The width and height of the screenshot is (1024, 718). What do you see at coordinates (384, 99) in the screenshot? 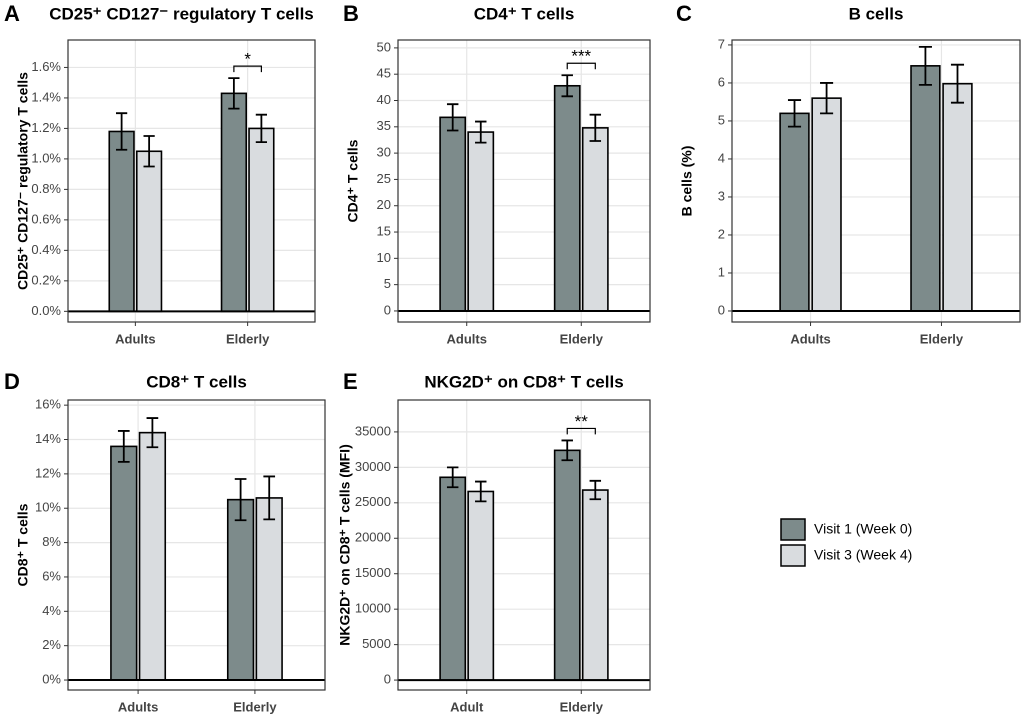
I see `y-tick-label: 40` at bounding box center [384, 99].